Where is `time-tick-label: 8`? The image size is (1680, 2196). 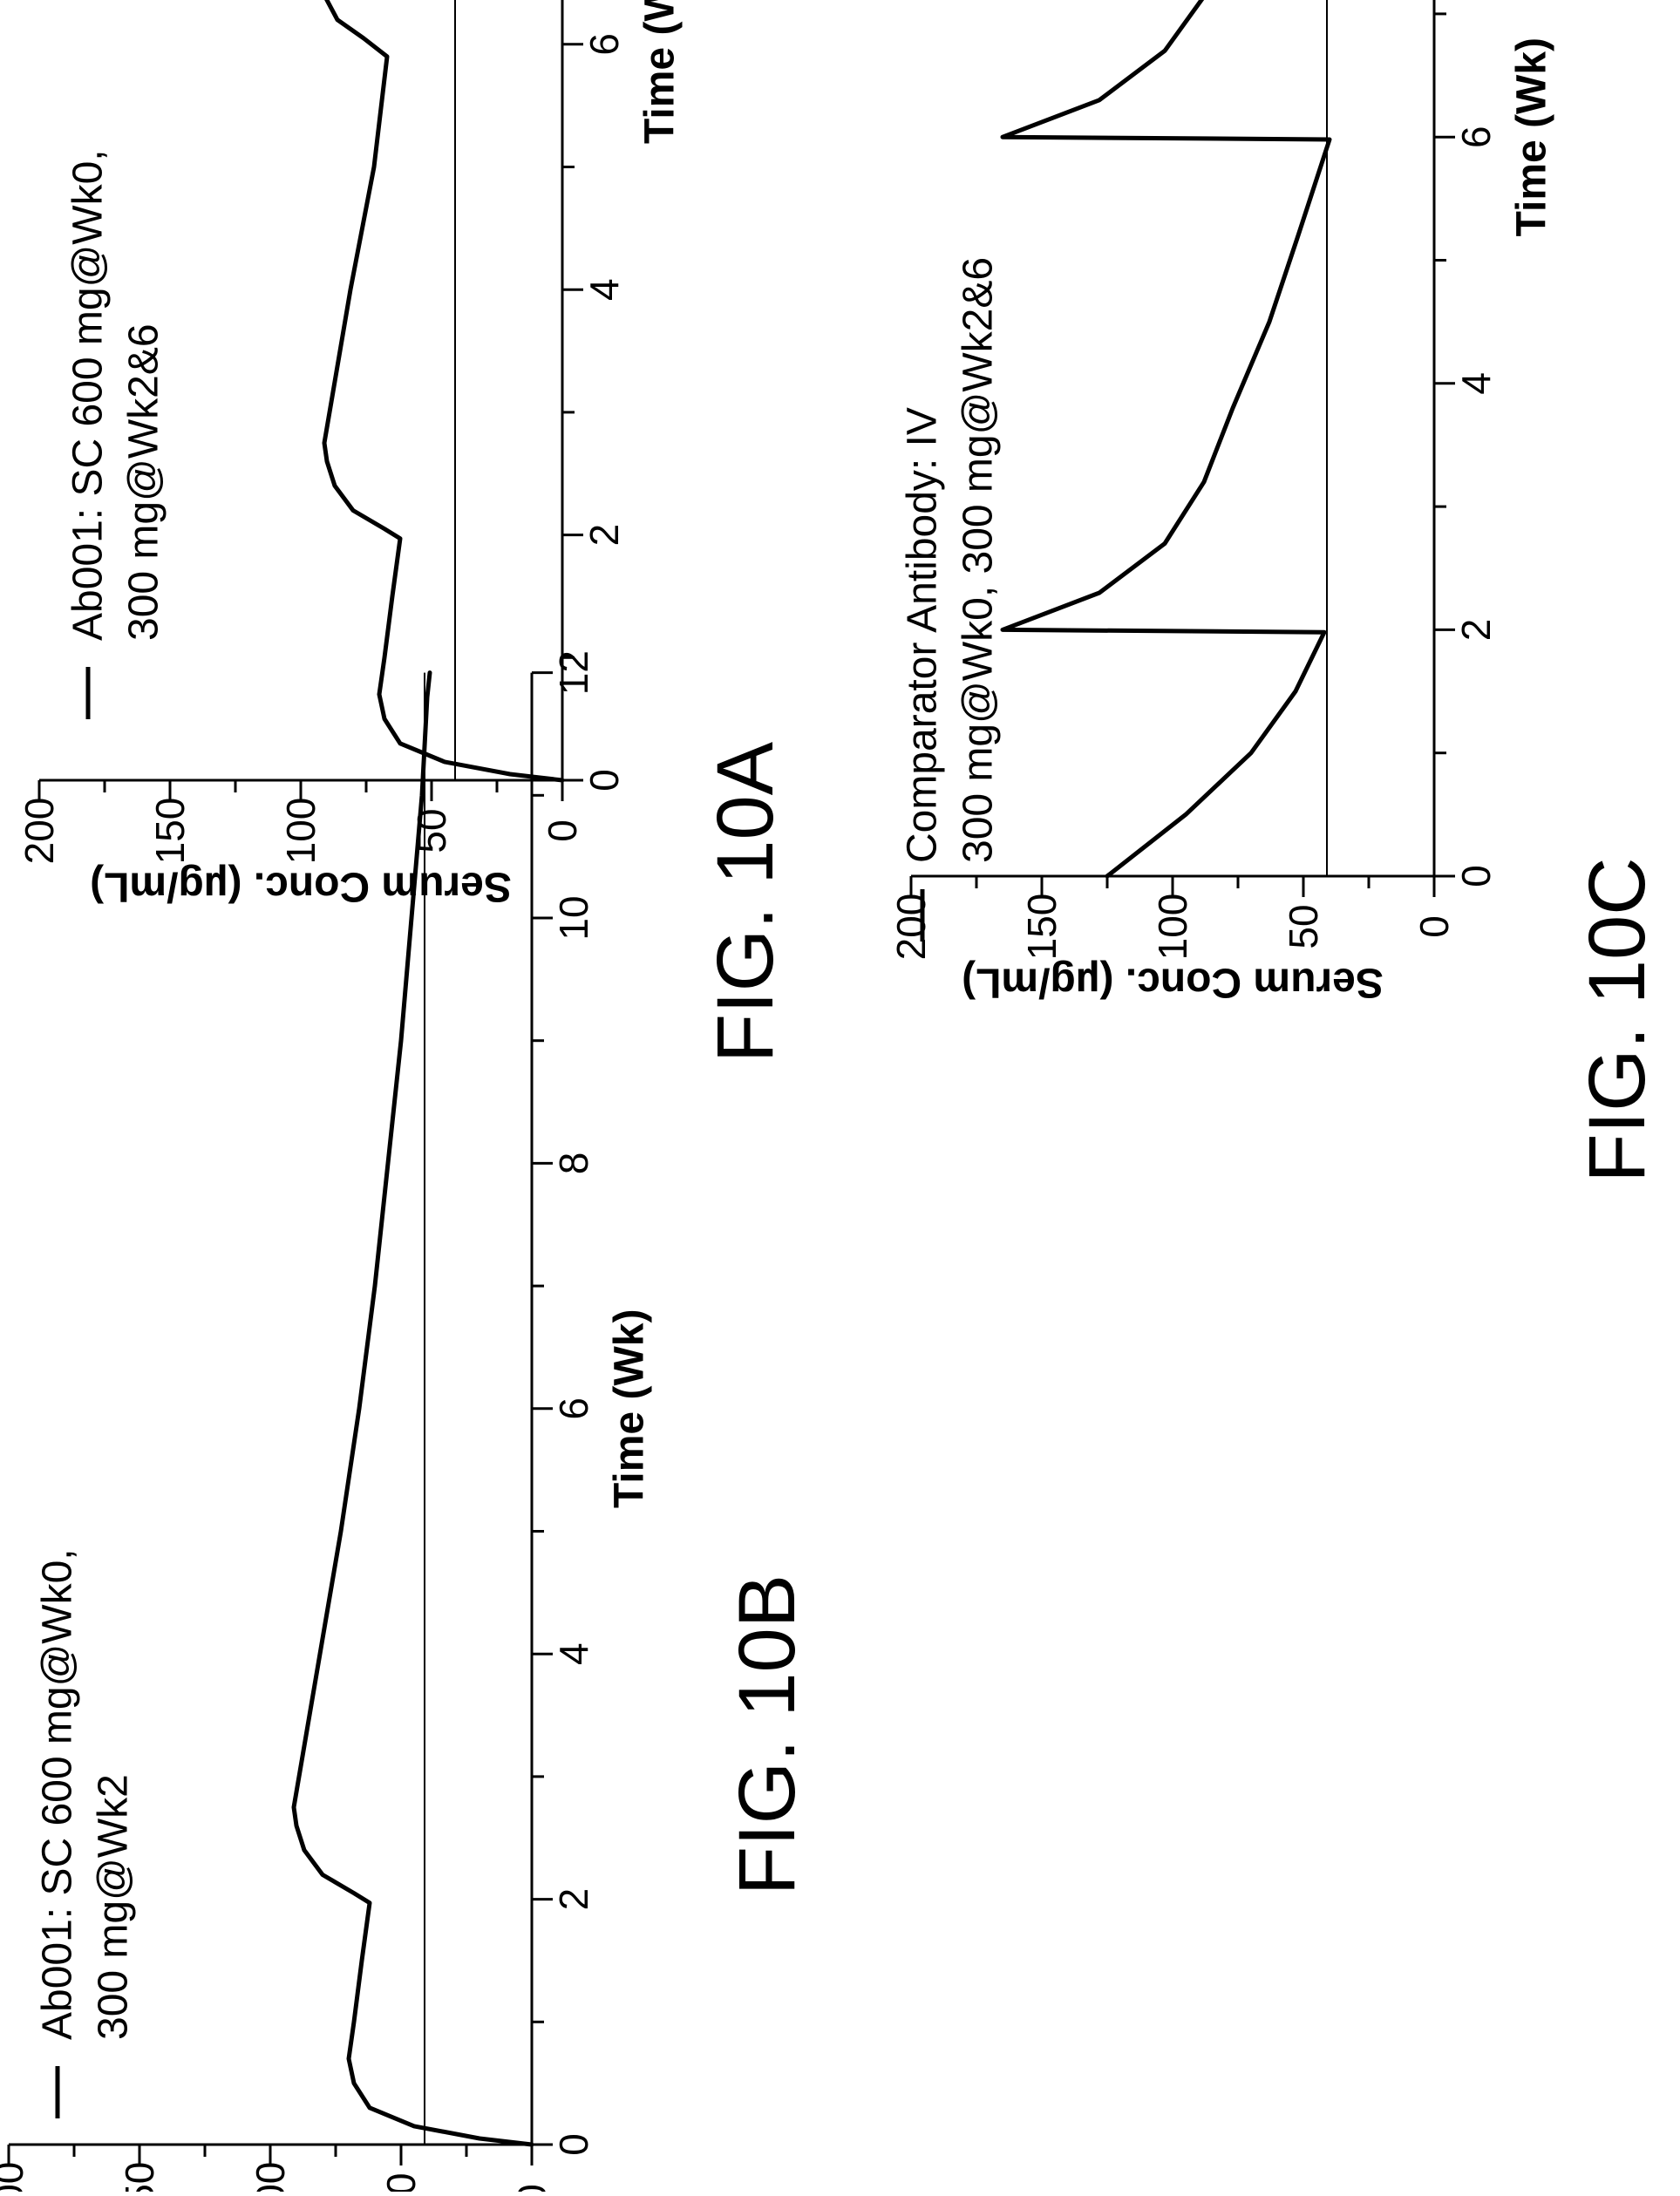 time-tick-label: 8 is located at coordinates (573, 1164).